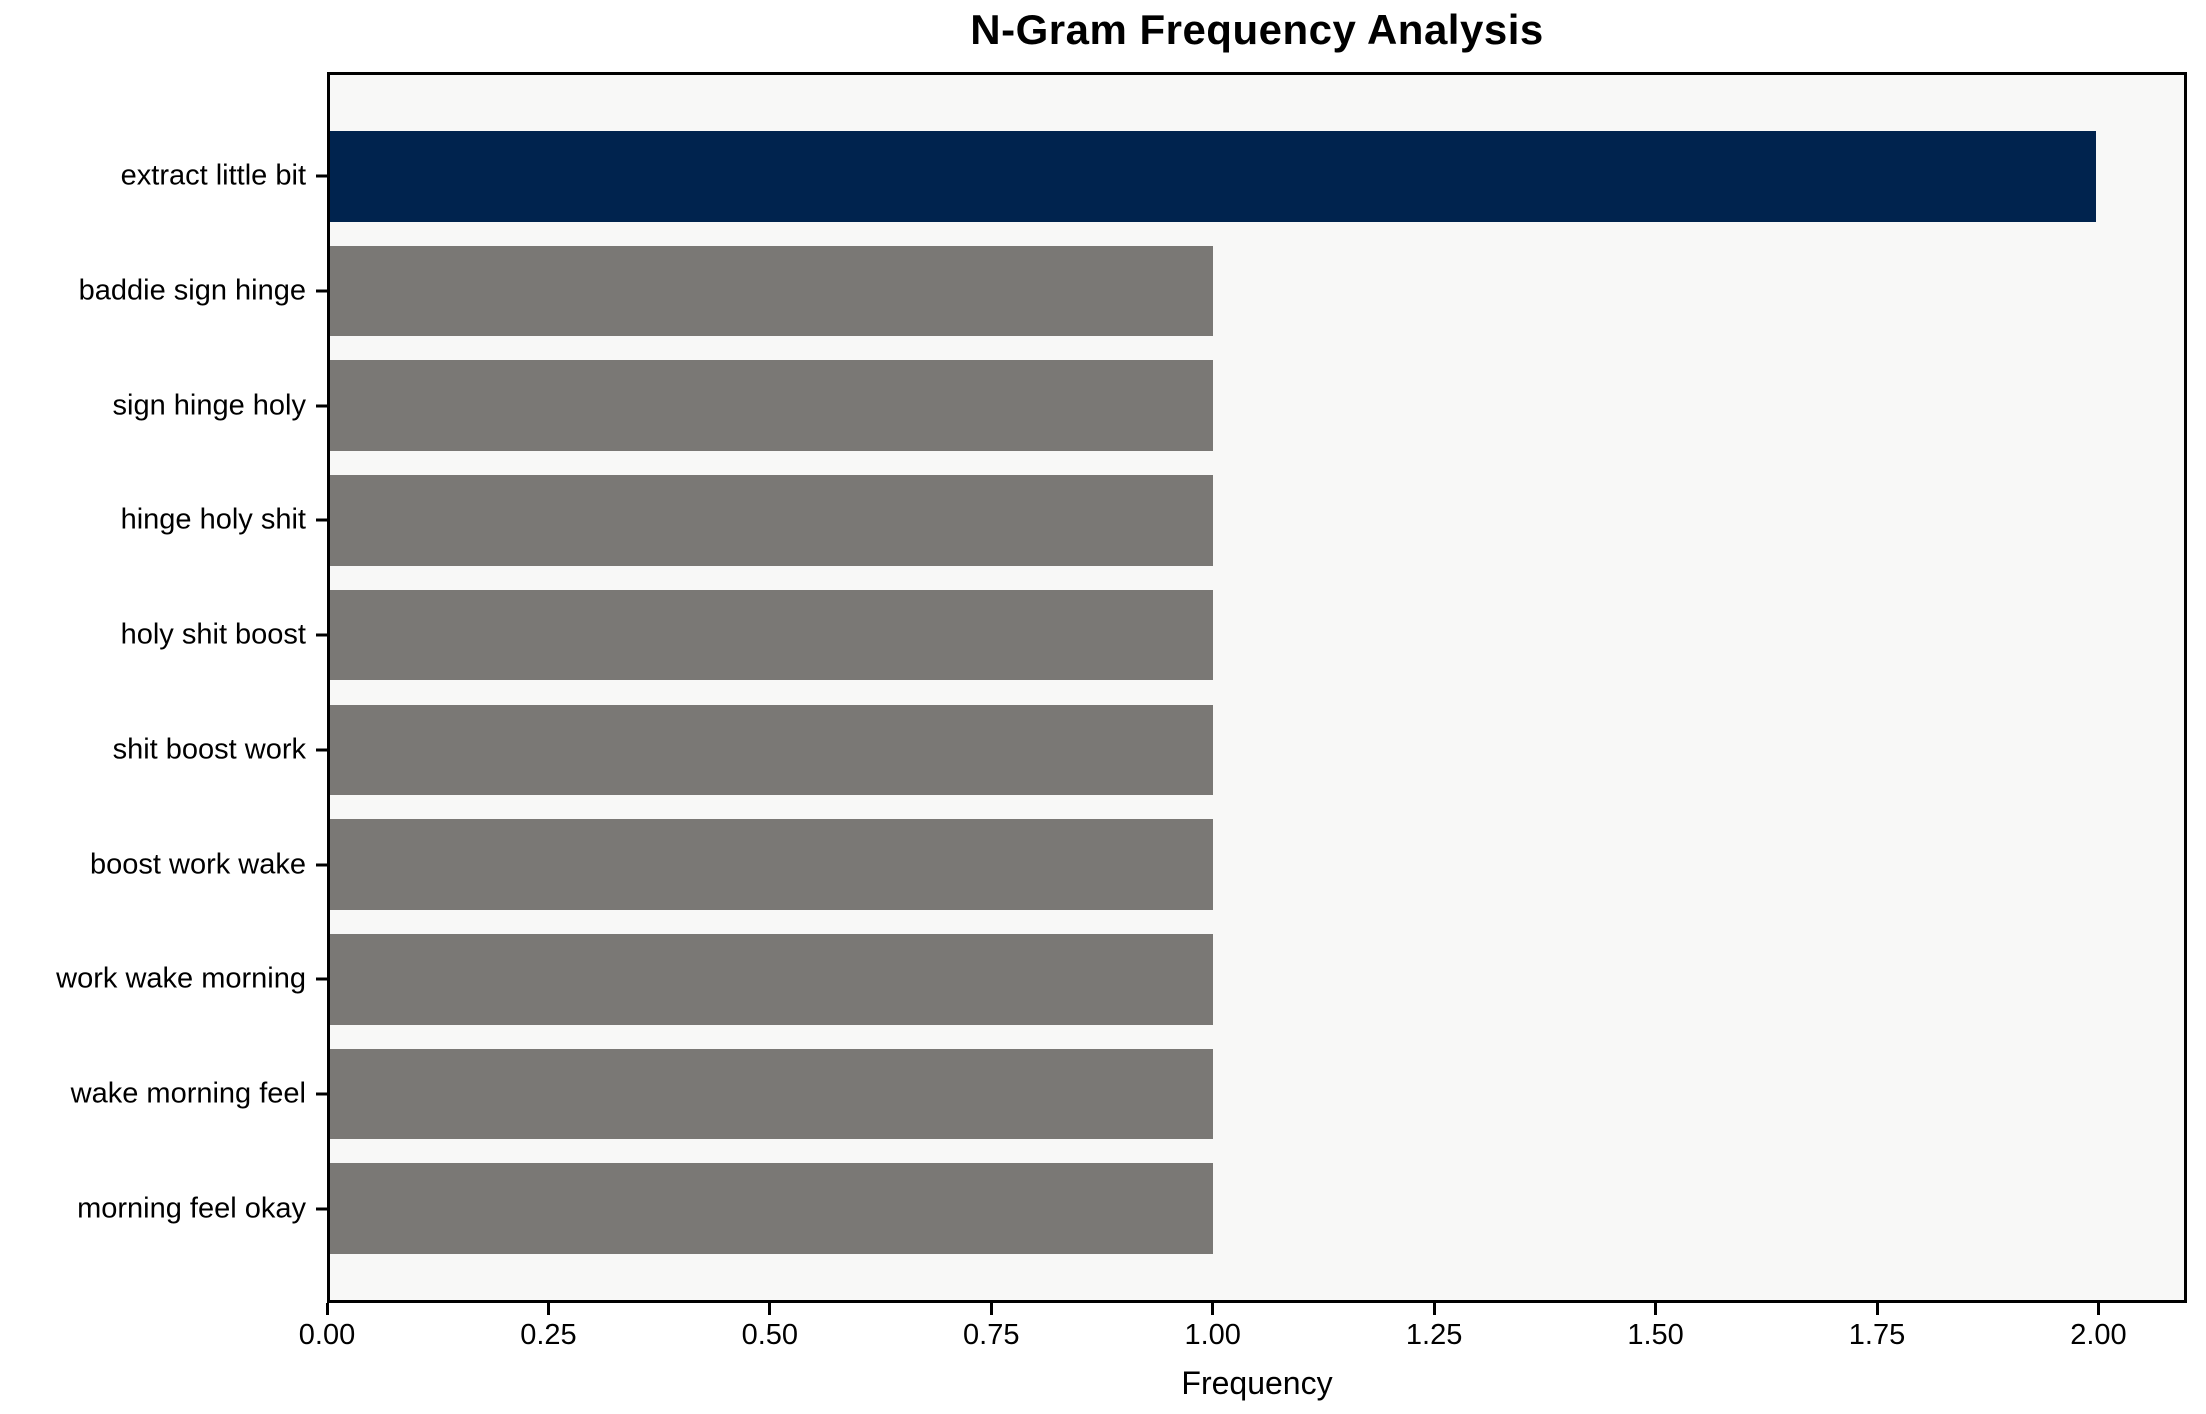  I want to click on y-tick-label: hinge holy shit, so click(213, 519).